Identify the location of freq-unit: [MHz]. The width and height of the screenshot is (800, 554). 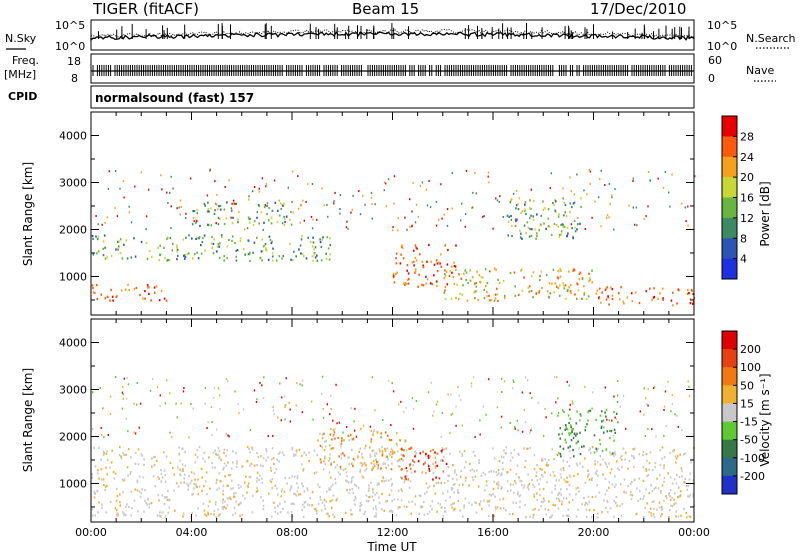
(20, 74).